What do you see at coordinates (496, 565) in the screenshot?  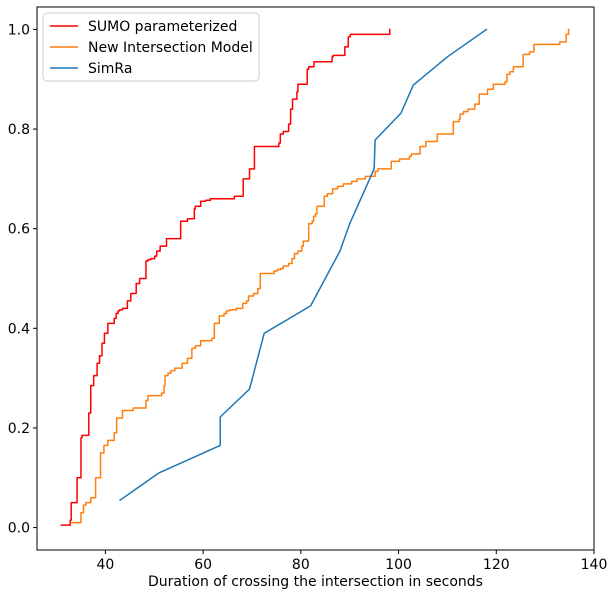 I see `x-tick-label: 120` at bounding box center [496, 565].